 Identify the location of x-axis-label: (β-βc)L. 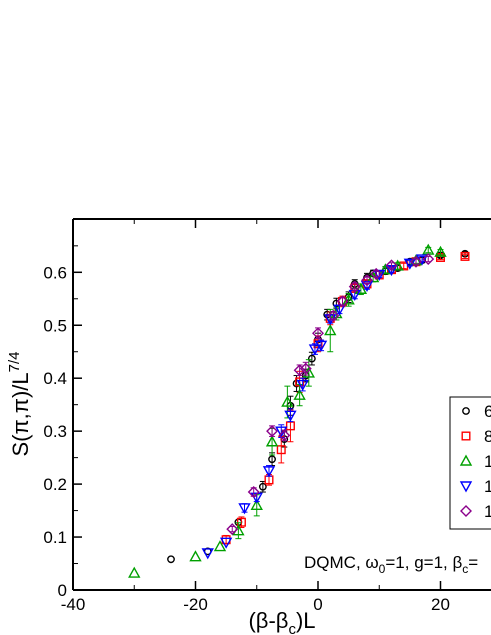
(281, 621).